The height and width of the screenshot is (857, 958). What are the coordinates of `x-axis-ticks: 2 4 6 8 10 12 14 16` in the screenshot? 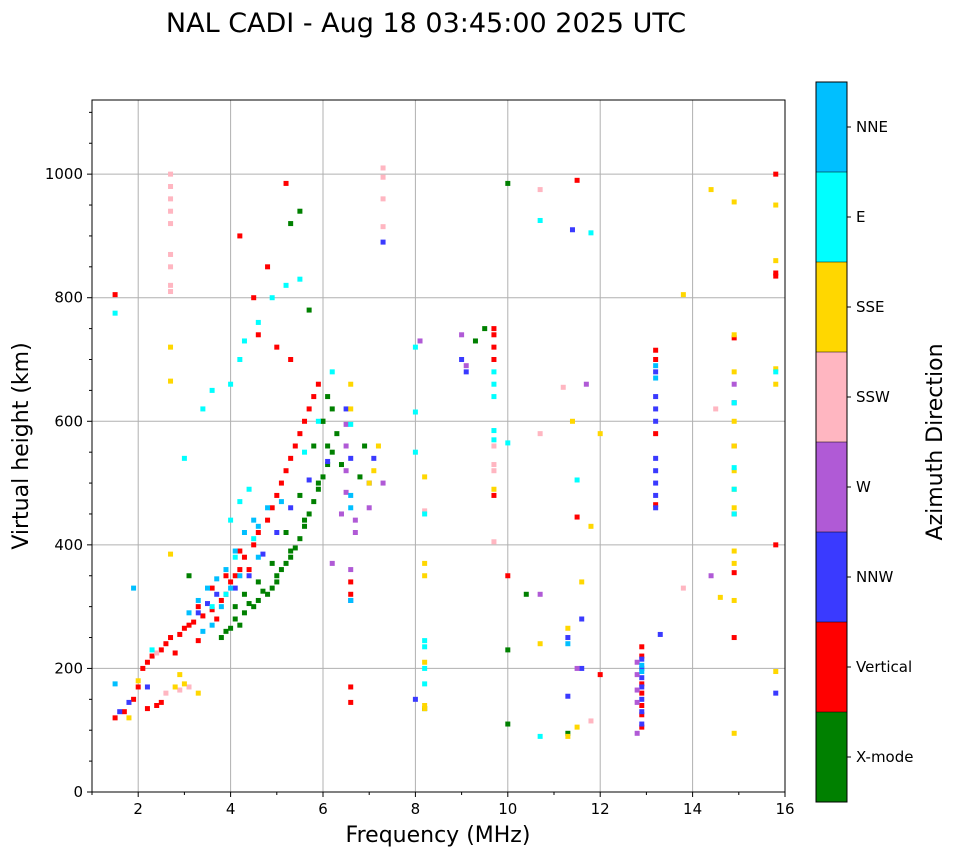 It's located at (443, 805).